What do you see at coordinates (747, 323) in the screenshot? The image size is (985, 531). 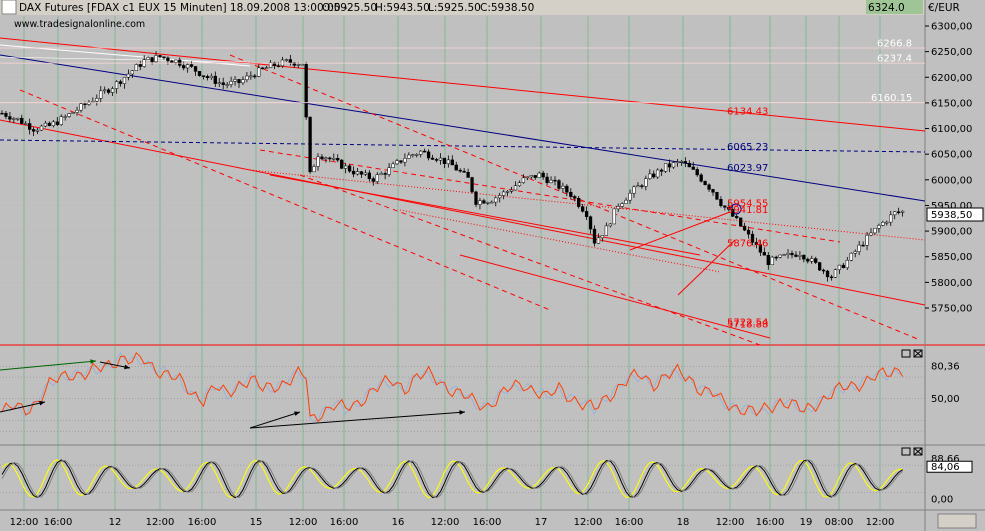 I see `level-label-9: 5722.54` at bounding box center [747, 323].